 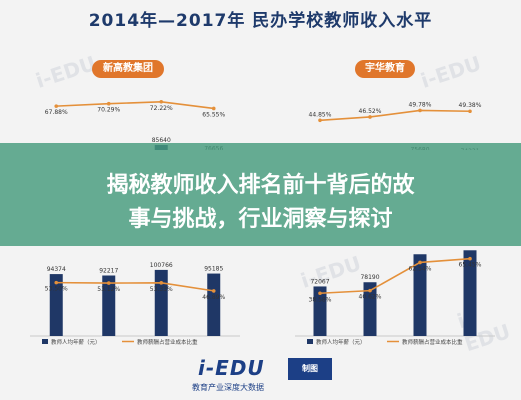 I want to click on line-value-label: 72.22%, so click(x=161, y=108).